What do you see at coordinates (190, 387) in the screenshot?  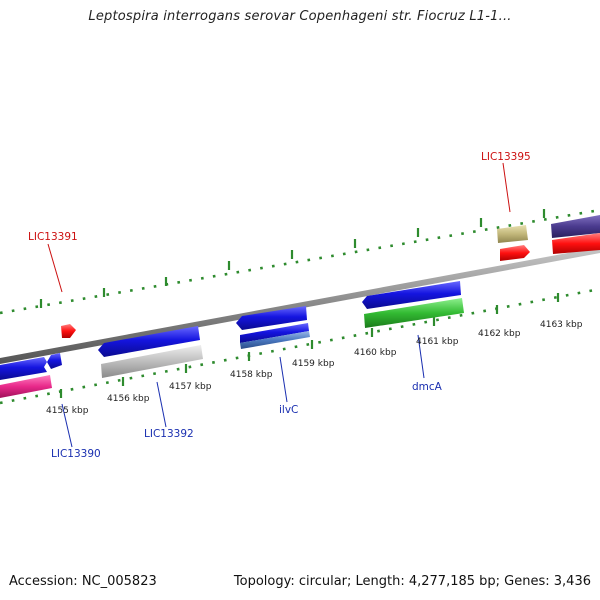 I see `tick-label: 4157 kbp` at bounding box center [190, 387].